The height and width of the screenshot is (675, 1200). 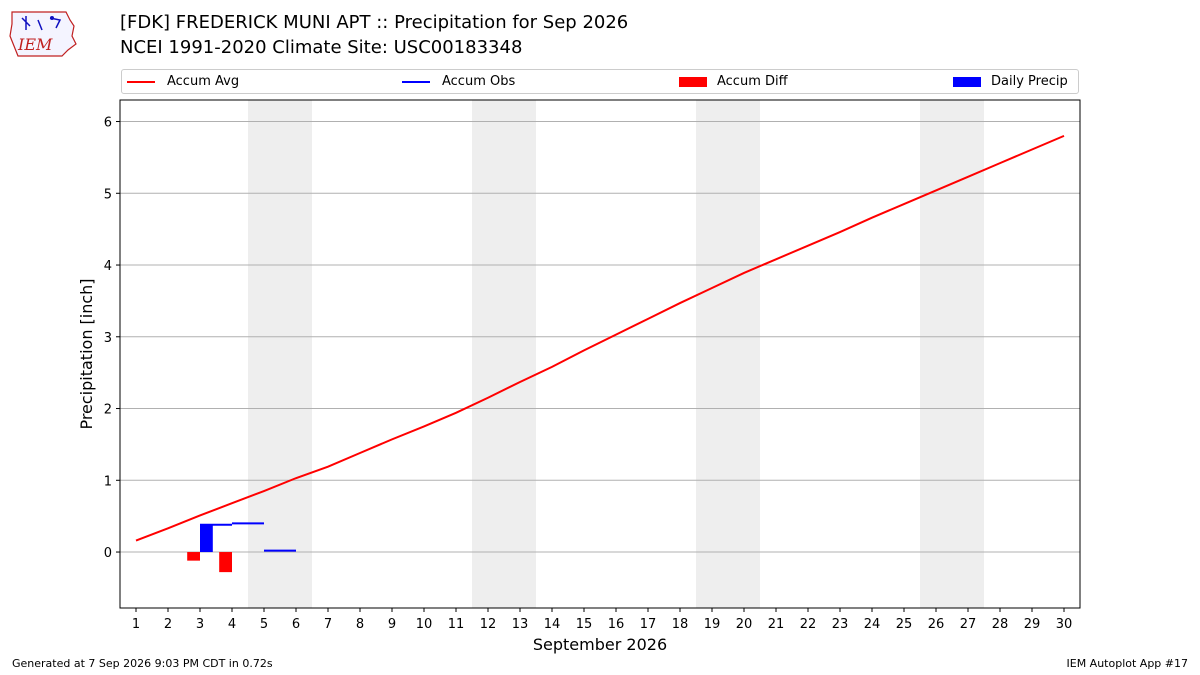 What do you see at coordinates (108, 123) in the screenshot?
I see `y-tick-label: 6` at bounding box center [108, 123].